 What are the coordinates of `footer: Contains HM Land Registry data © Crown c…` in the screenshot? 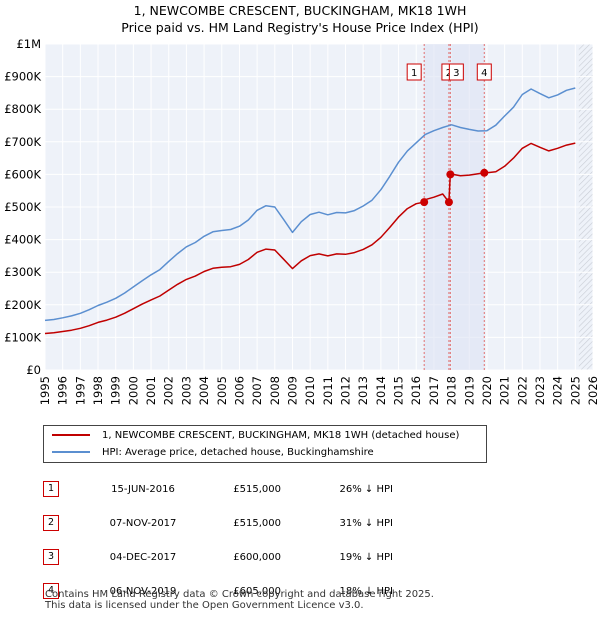 It's located at (239, 600).